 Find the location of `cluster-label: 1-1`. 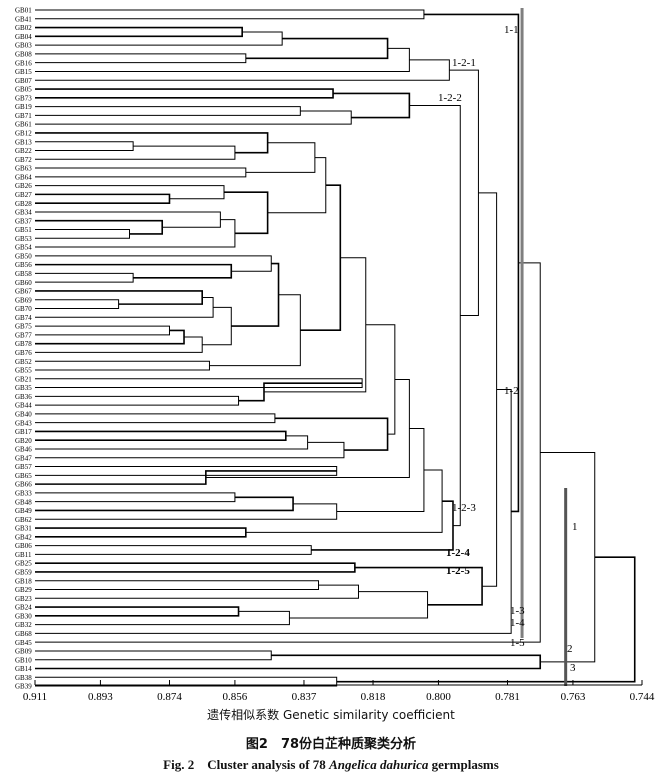

cluster-label: 1-1 is located at coordinates (511, 30).